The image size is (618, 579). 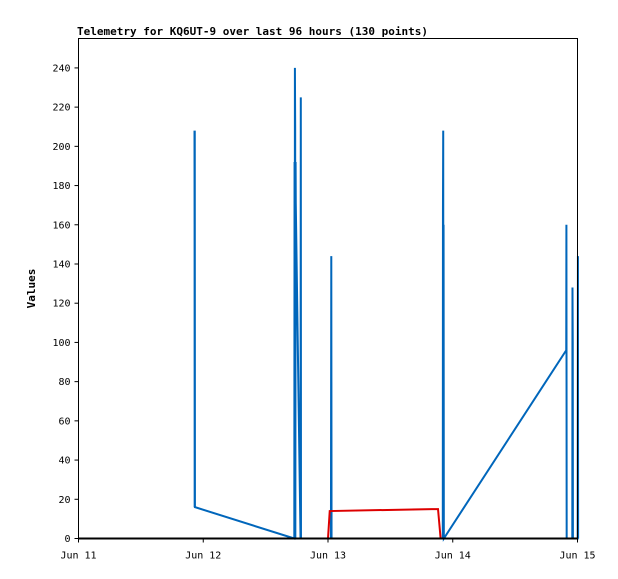 I want to click on y-tick-label: 140, so click(x=61, y=264).